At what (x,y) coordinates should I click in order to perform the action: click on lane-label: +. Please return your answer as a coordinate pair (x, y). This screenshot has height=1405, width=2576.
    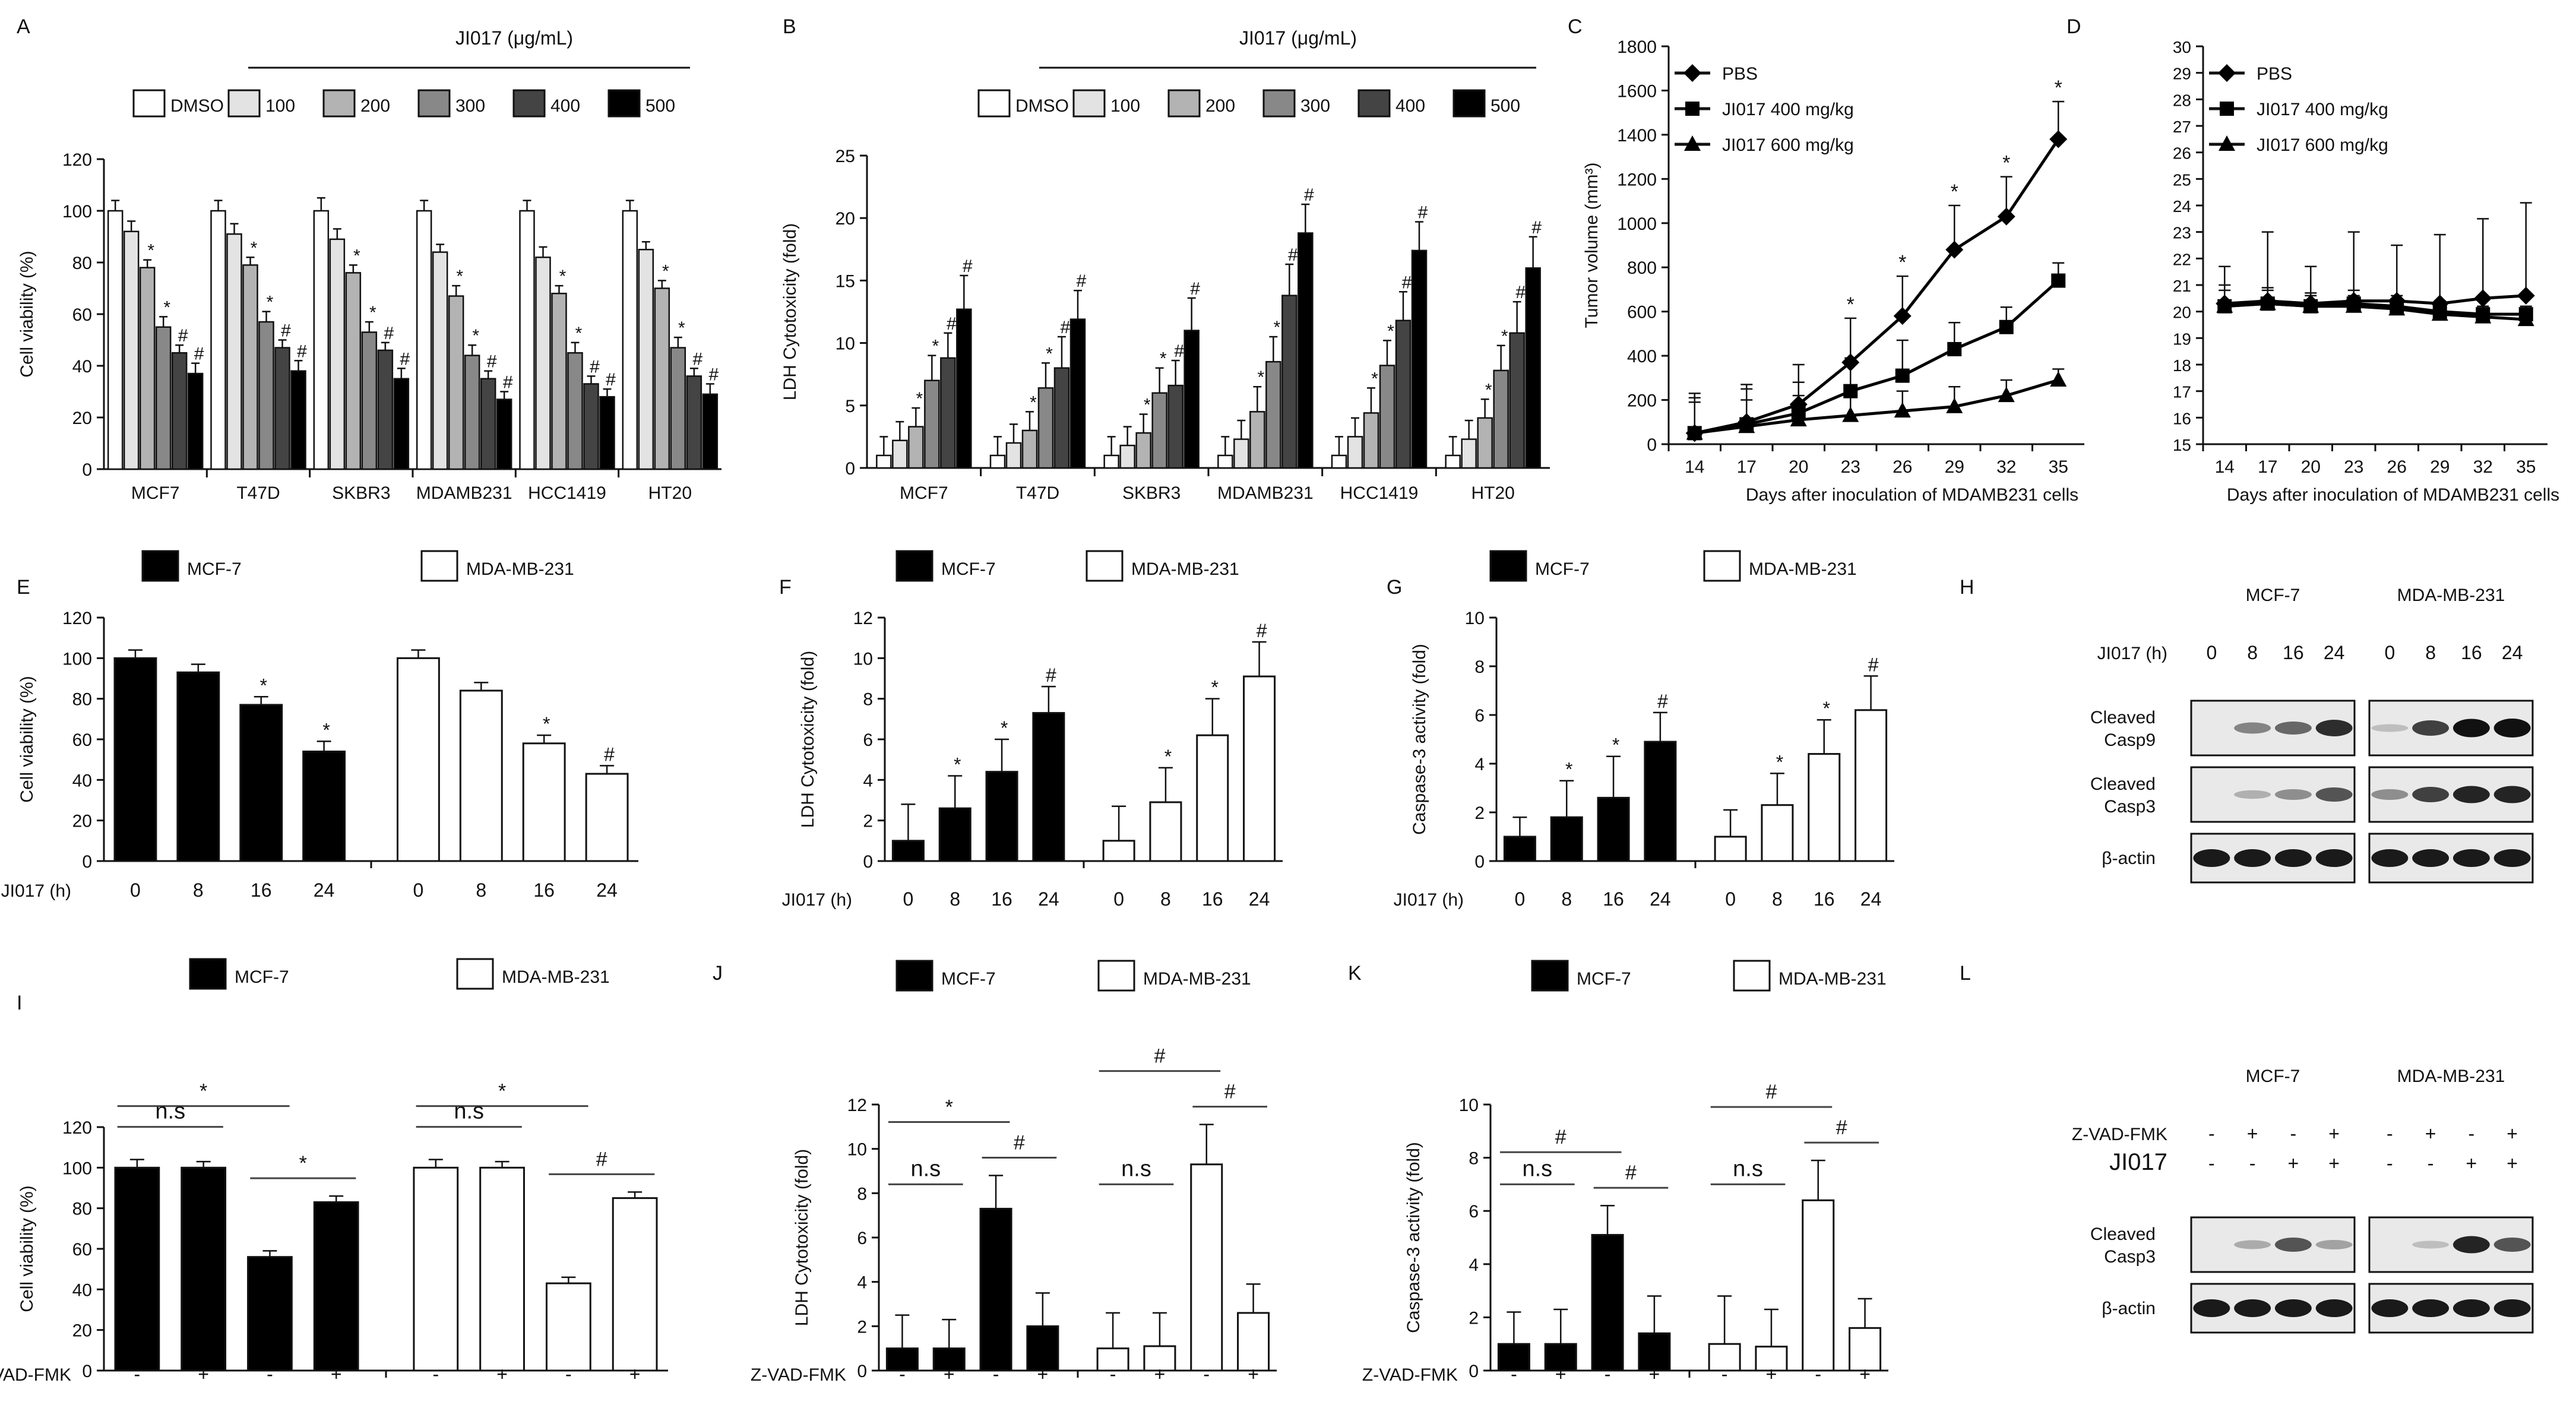
    Looking at the image, I should click on (2334, 1164).